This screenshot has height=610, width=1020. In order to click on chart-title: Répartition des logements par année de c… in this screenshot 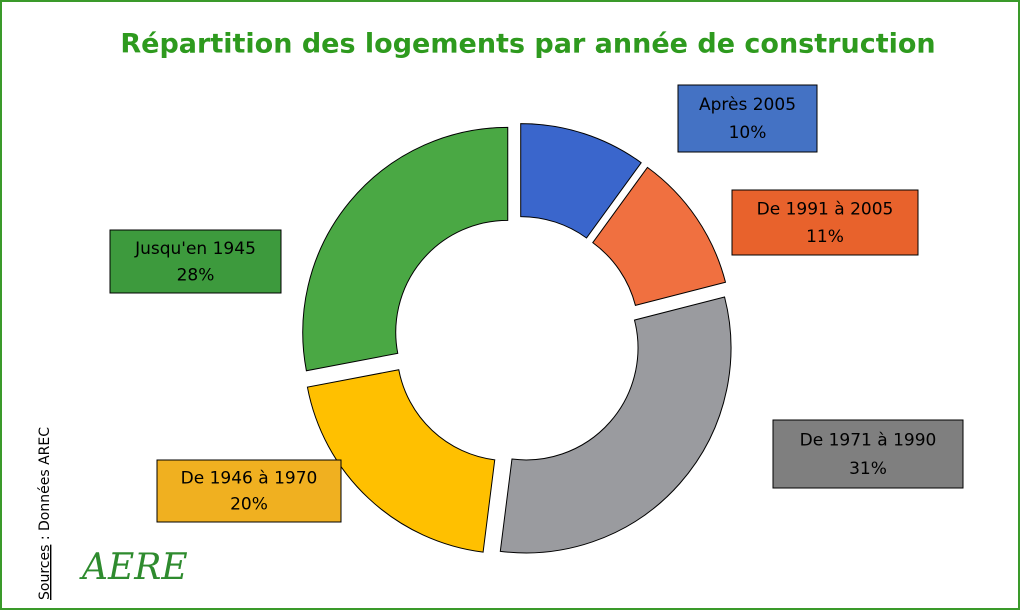, I will do `click(527, 44)`.